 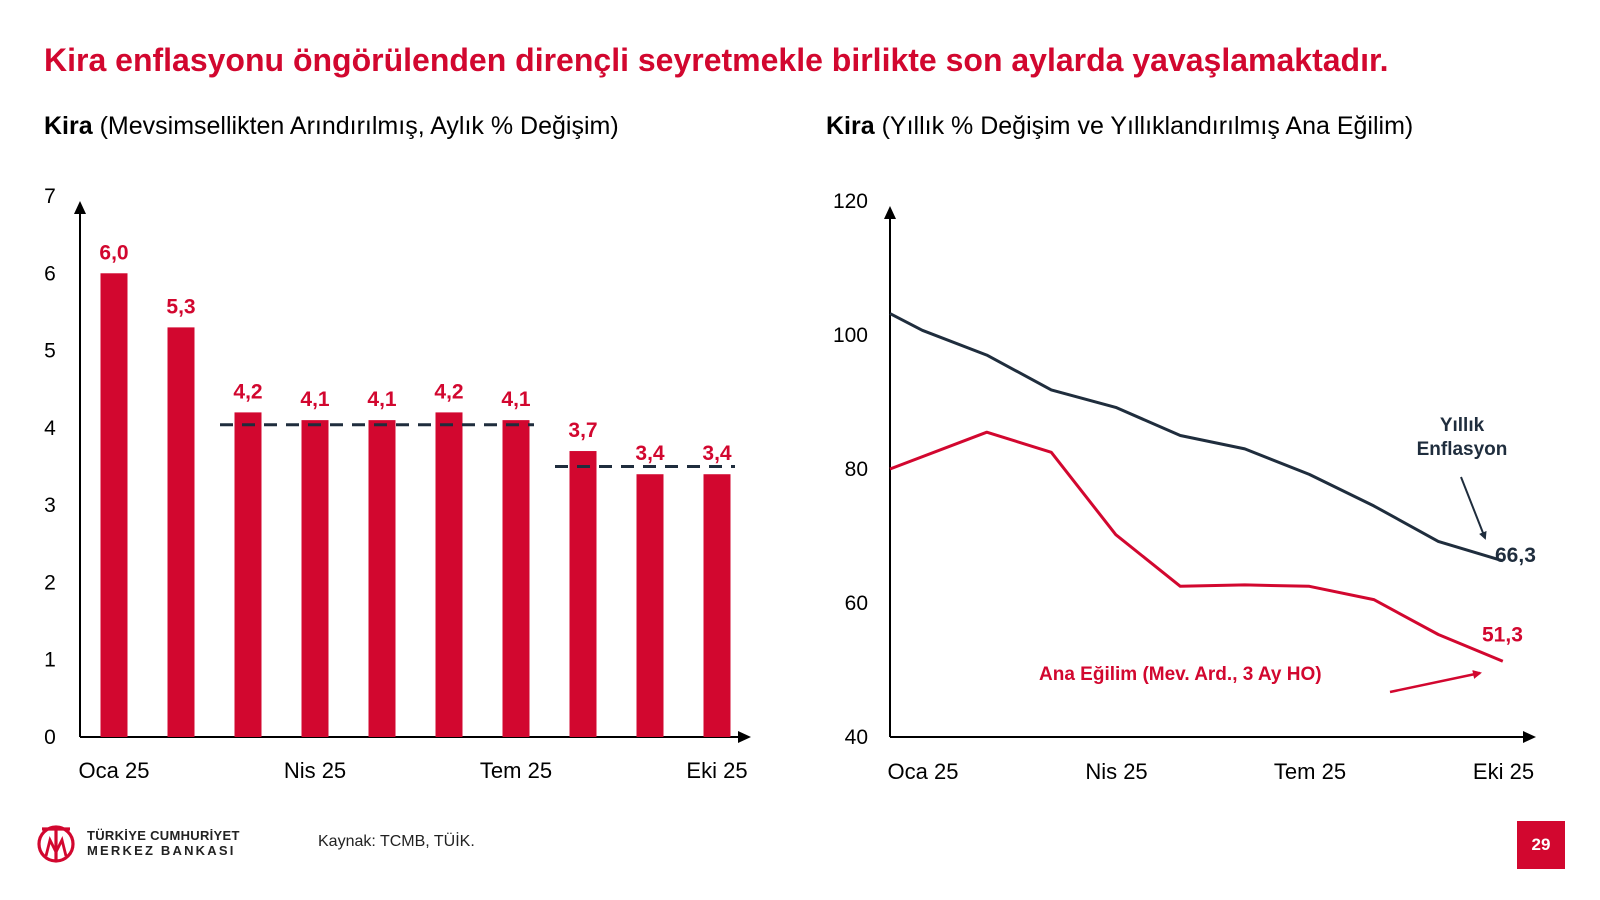 What do you see at coordinates (163, 835) in the screenshot?
I see `logo-line-1: TÜRKİYE CUMHURİYET` at bounding box center [163, 835].